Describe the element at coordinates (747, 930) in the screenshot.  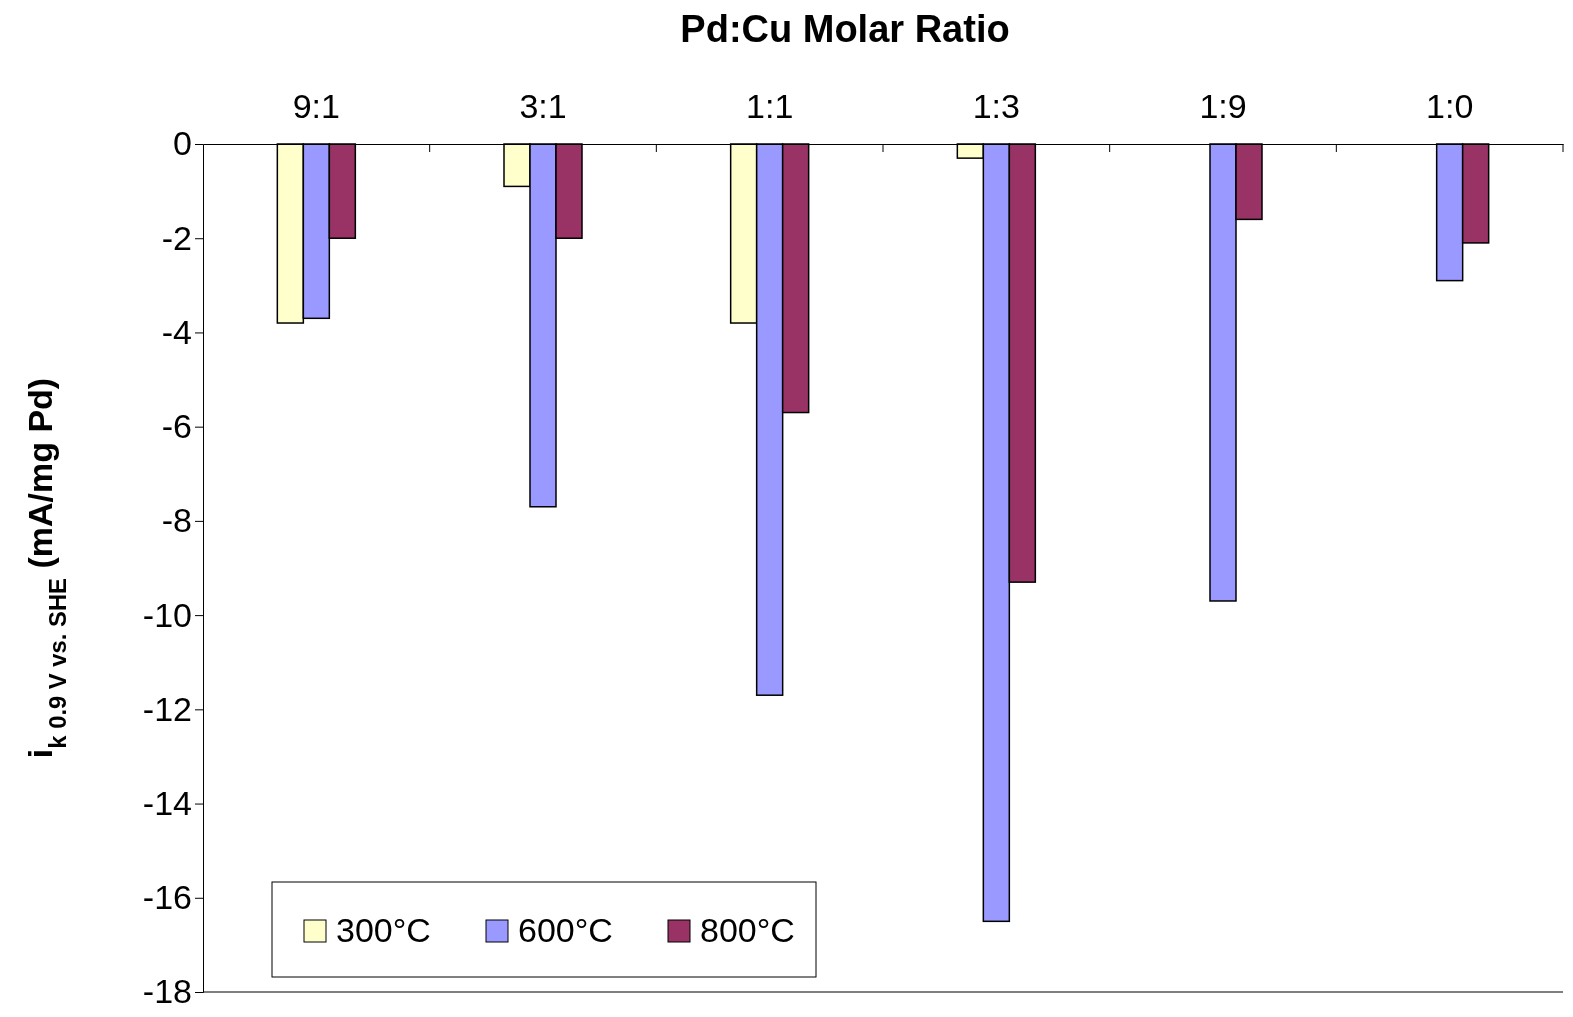
I see `legend-label: 800°C` at that location.